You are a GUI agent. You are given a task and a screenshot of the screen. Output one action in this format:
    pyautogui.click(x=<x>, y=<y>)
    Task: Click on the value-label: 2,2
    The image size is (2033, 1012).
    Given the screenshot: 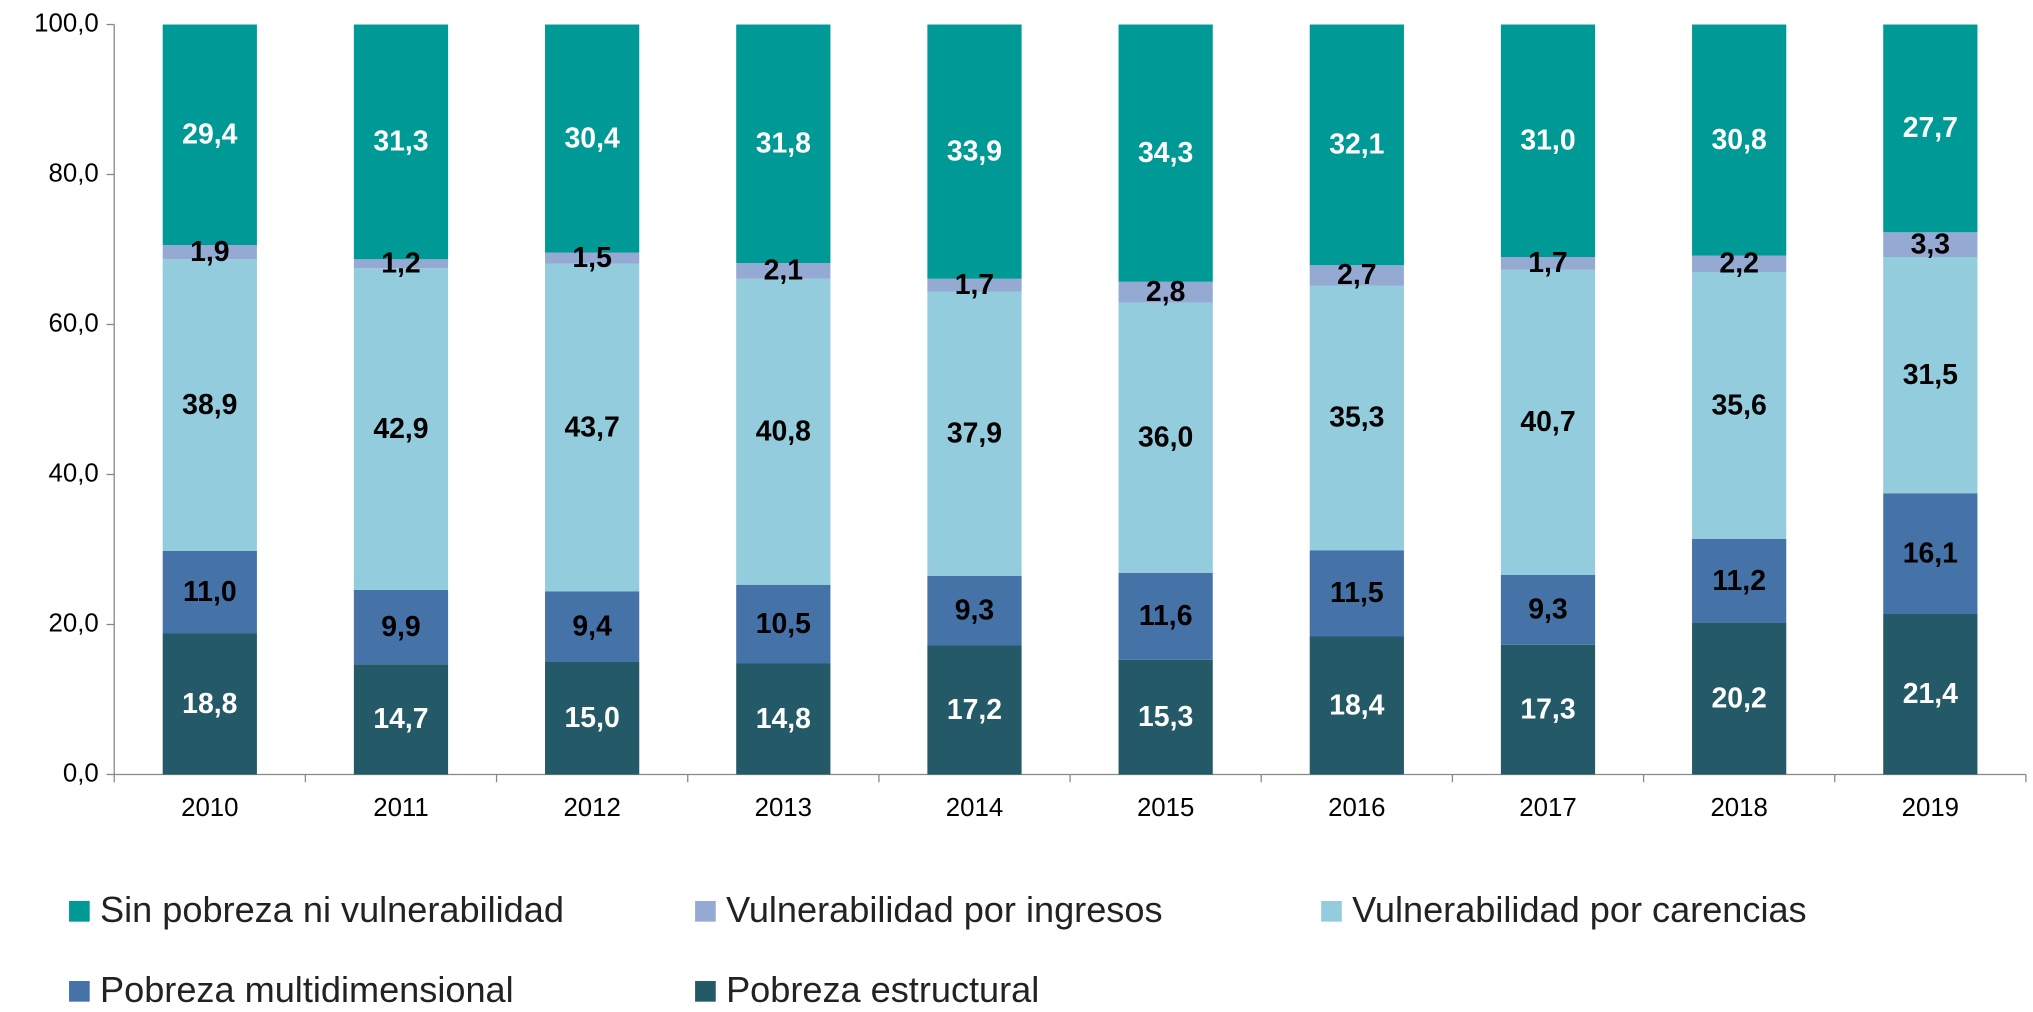 What is the action you would take?
    pyautogui.click(x=1738, y=264)
    